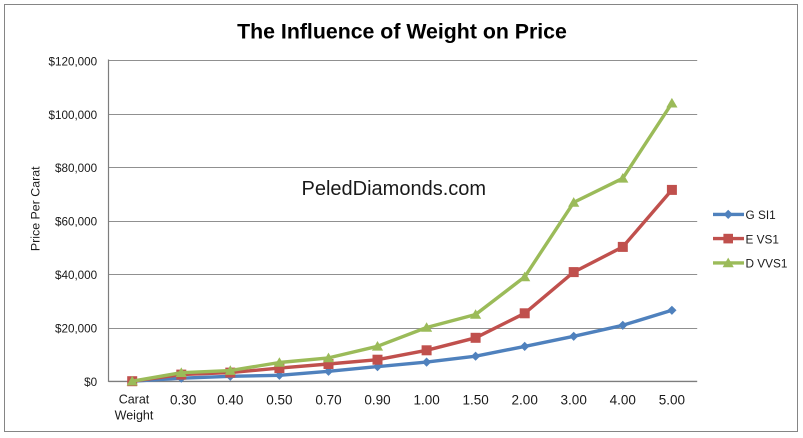  What do you see at coordinates (72, 115) in the screenshot?
I see `svg-text: $100,000` at bounding box center [72, 115].